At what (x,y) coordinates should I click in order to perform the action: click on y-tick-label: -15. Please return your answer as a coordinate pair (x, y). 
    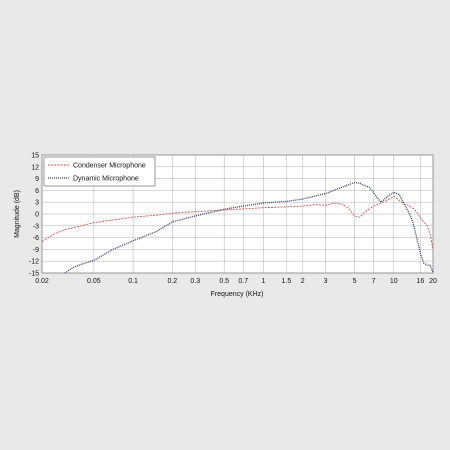
    Looking at the image, I should click on (34, 274).